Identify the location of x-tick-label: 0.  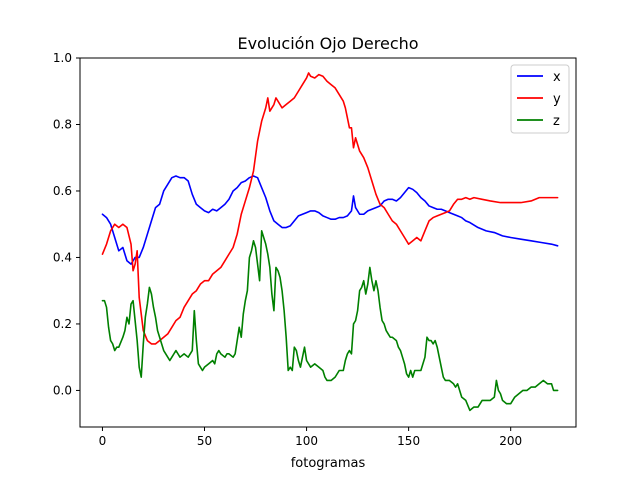
(103, 441).